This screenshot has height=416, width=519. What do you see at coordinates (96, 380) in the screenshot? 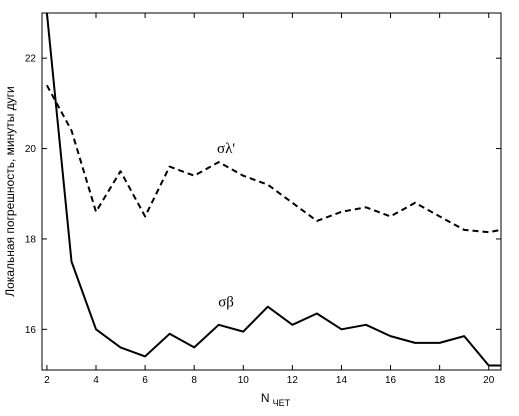
I see `x-tick-label: 4` at bounding box center [96, 380].